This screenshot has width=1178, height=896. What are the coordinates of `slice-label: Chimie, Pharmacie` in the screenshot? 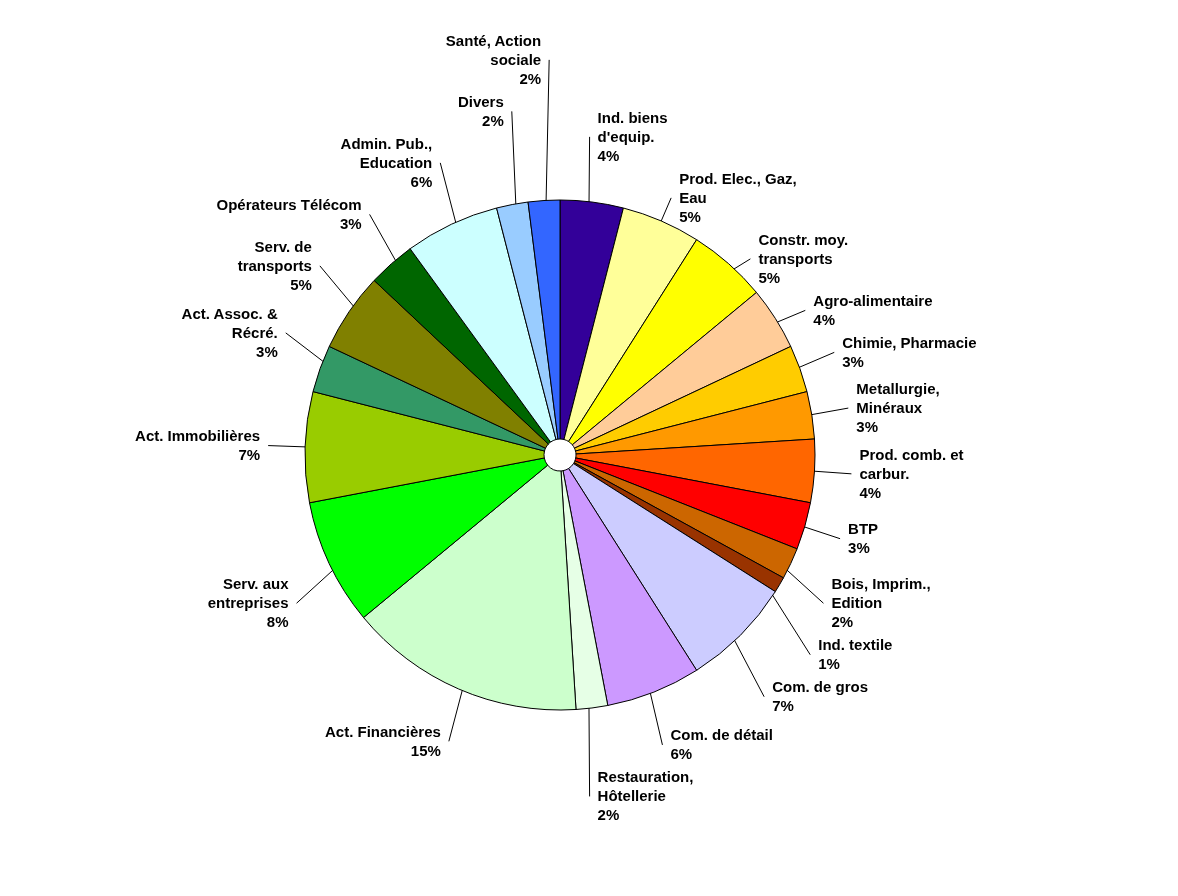 It's located at (909, 342).